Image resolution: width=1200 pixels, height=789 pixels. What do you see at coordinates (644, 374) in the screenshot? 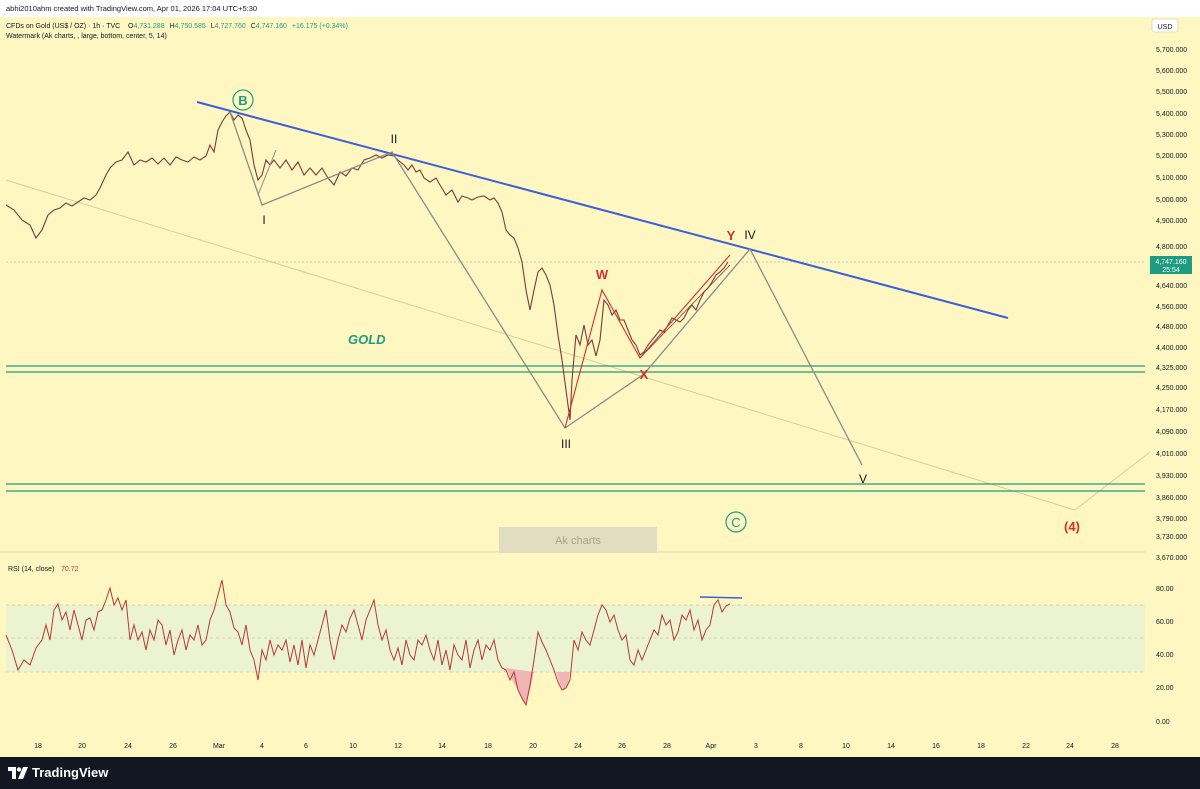
I see `wave-x-label: X` at bounding box center [644, 374].